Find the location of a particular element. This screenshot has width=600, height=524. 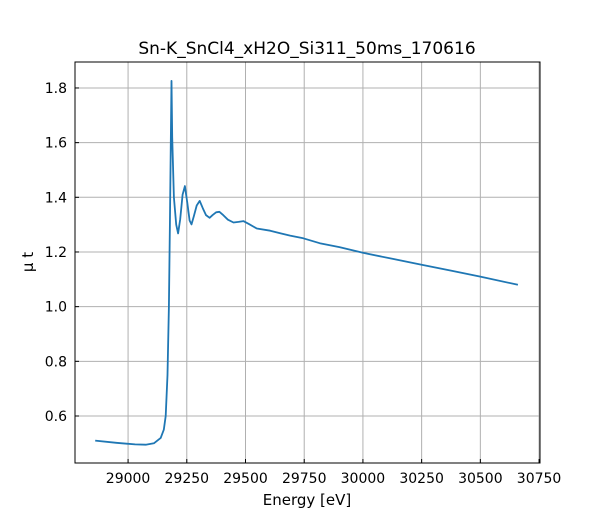

y-axis-label: μ t is located at coordinates (28, 262).